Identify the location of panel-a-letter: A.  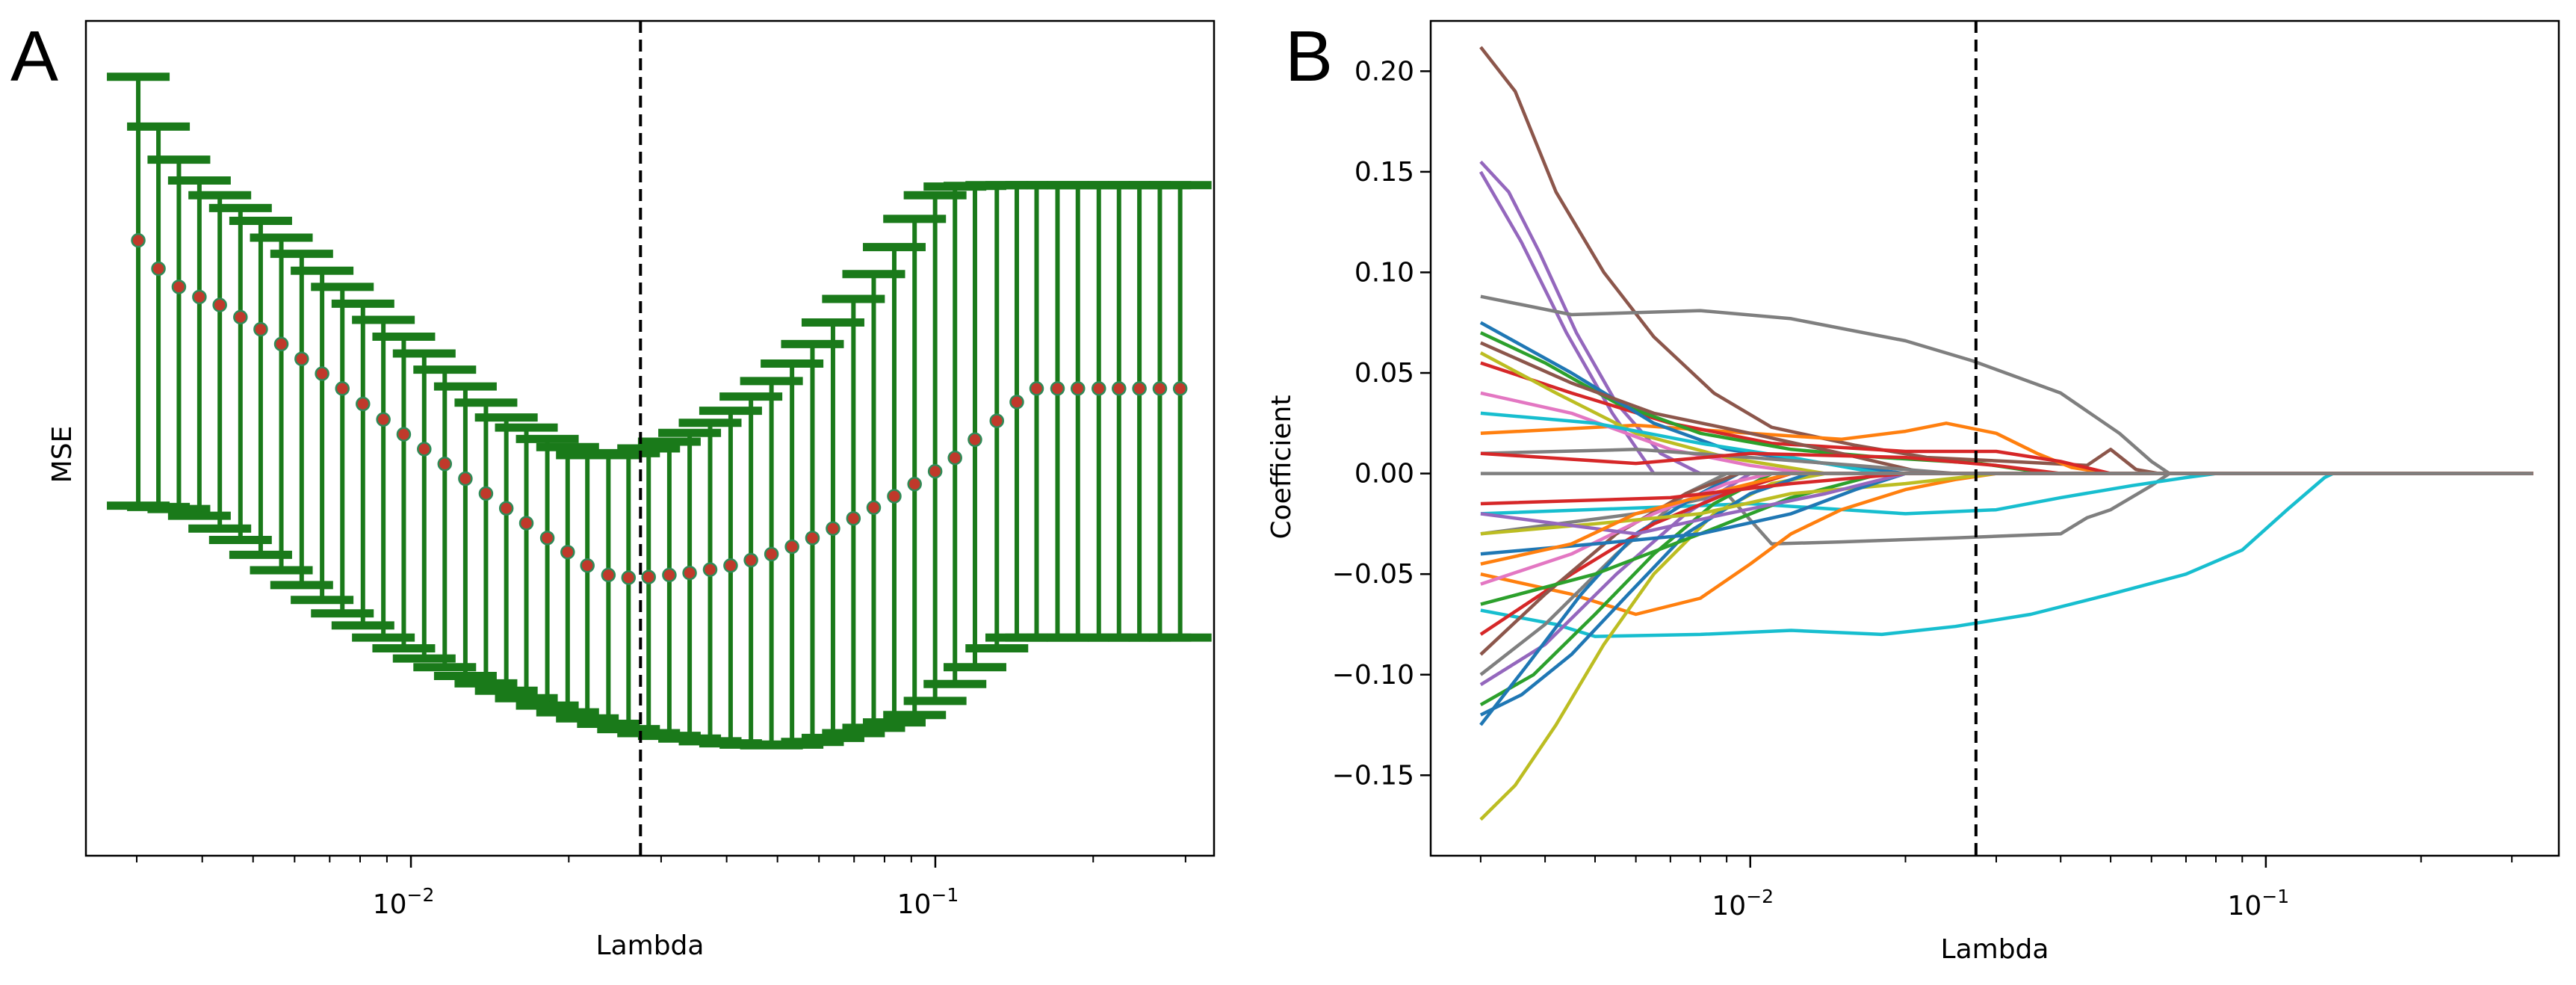
(34, 56).